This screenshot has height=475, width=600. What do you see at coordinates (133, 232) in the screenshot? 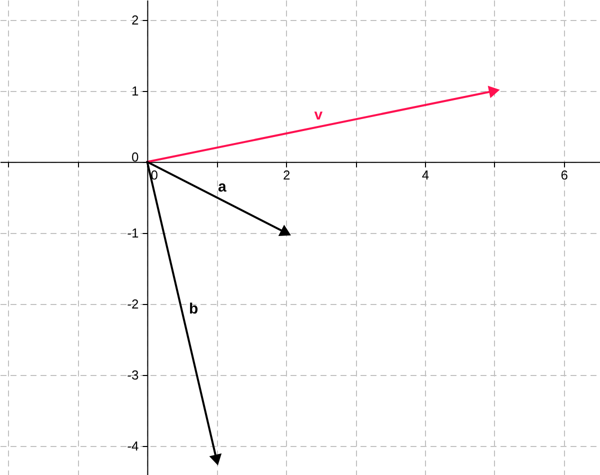
I see `y-tick-label: -1` at bounding box center [133, 232].